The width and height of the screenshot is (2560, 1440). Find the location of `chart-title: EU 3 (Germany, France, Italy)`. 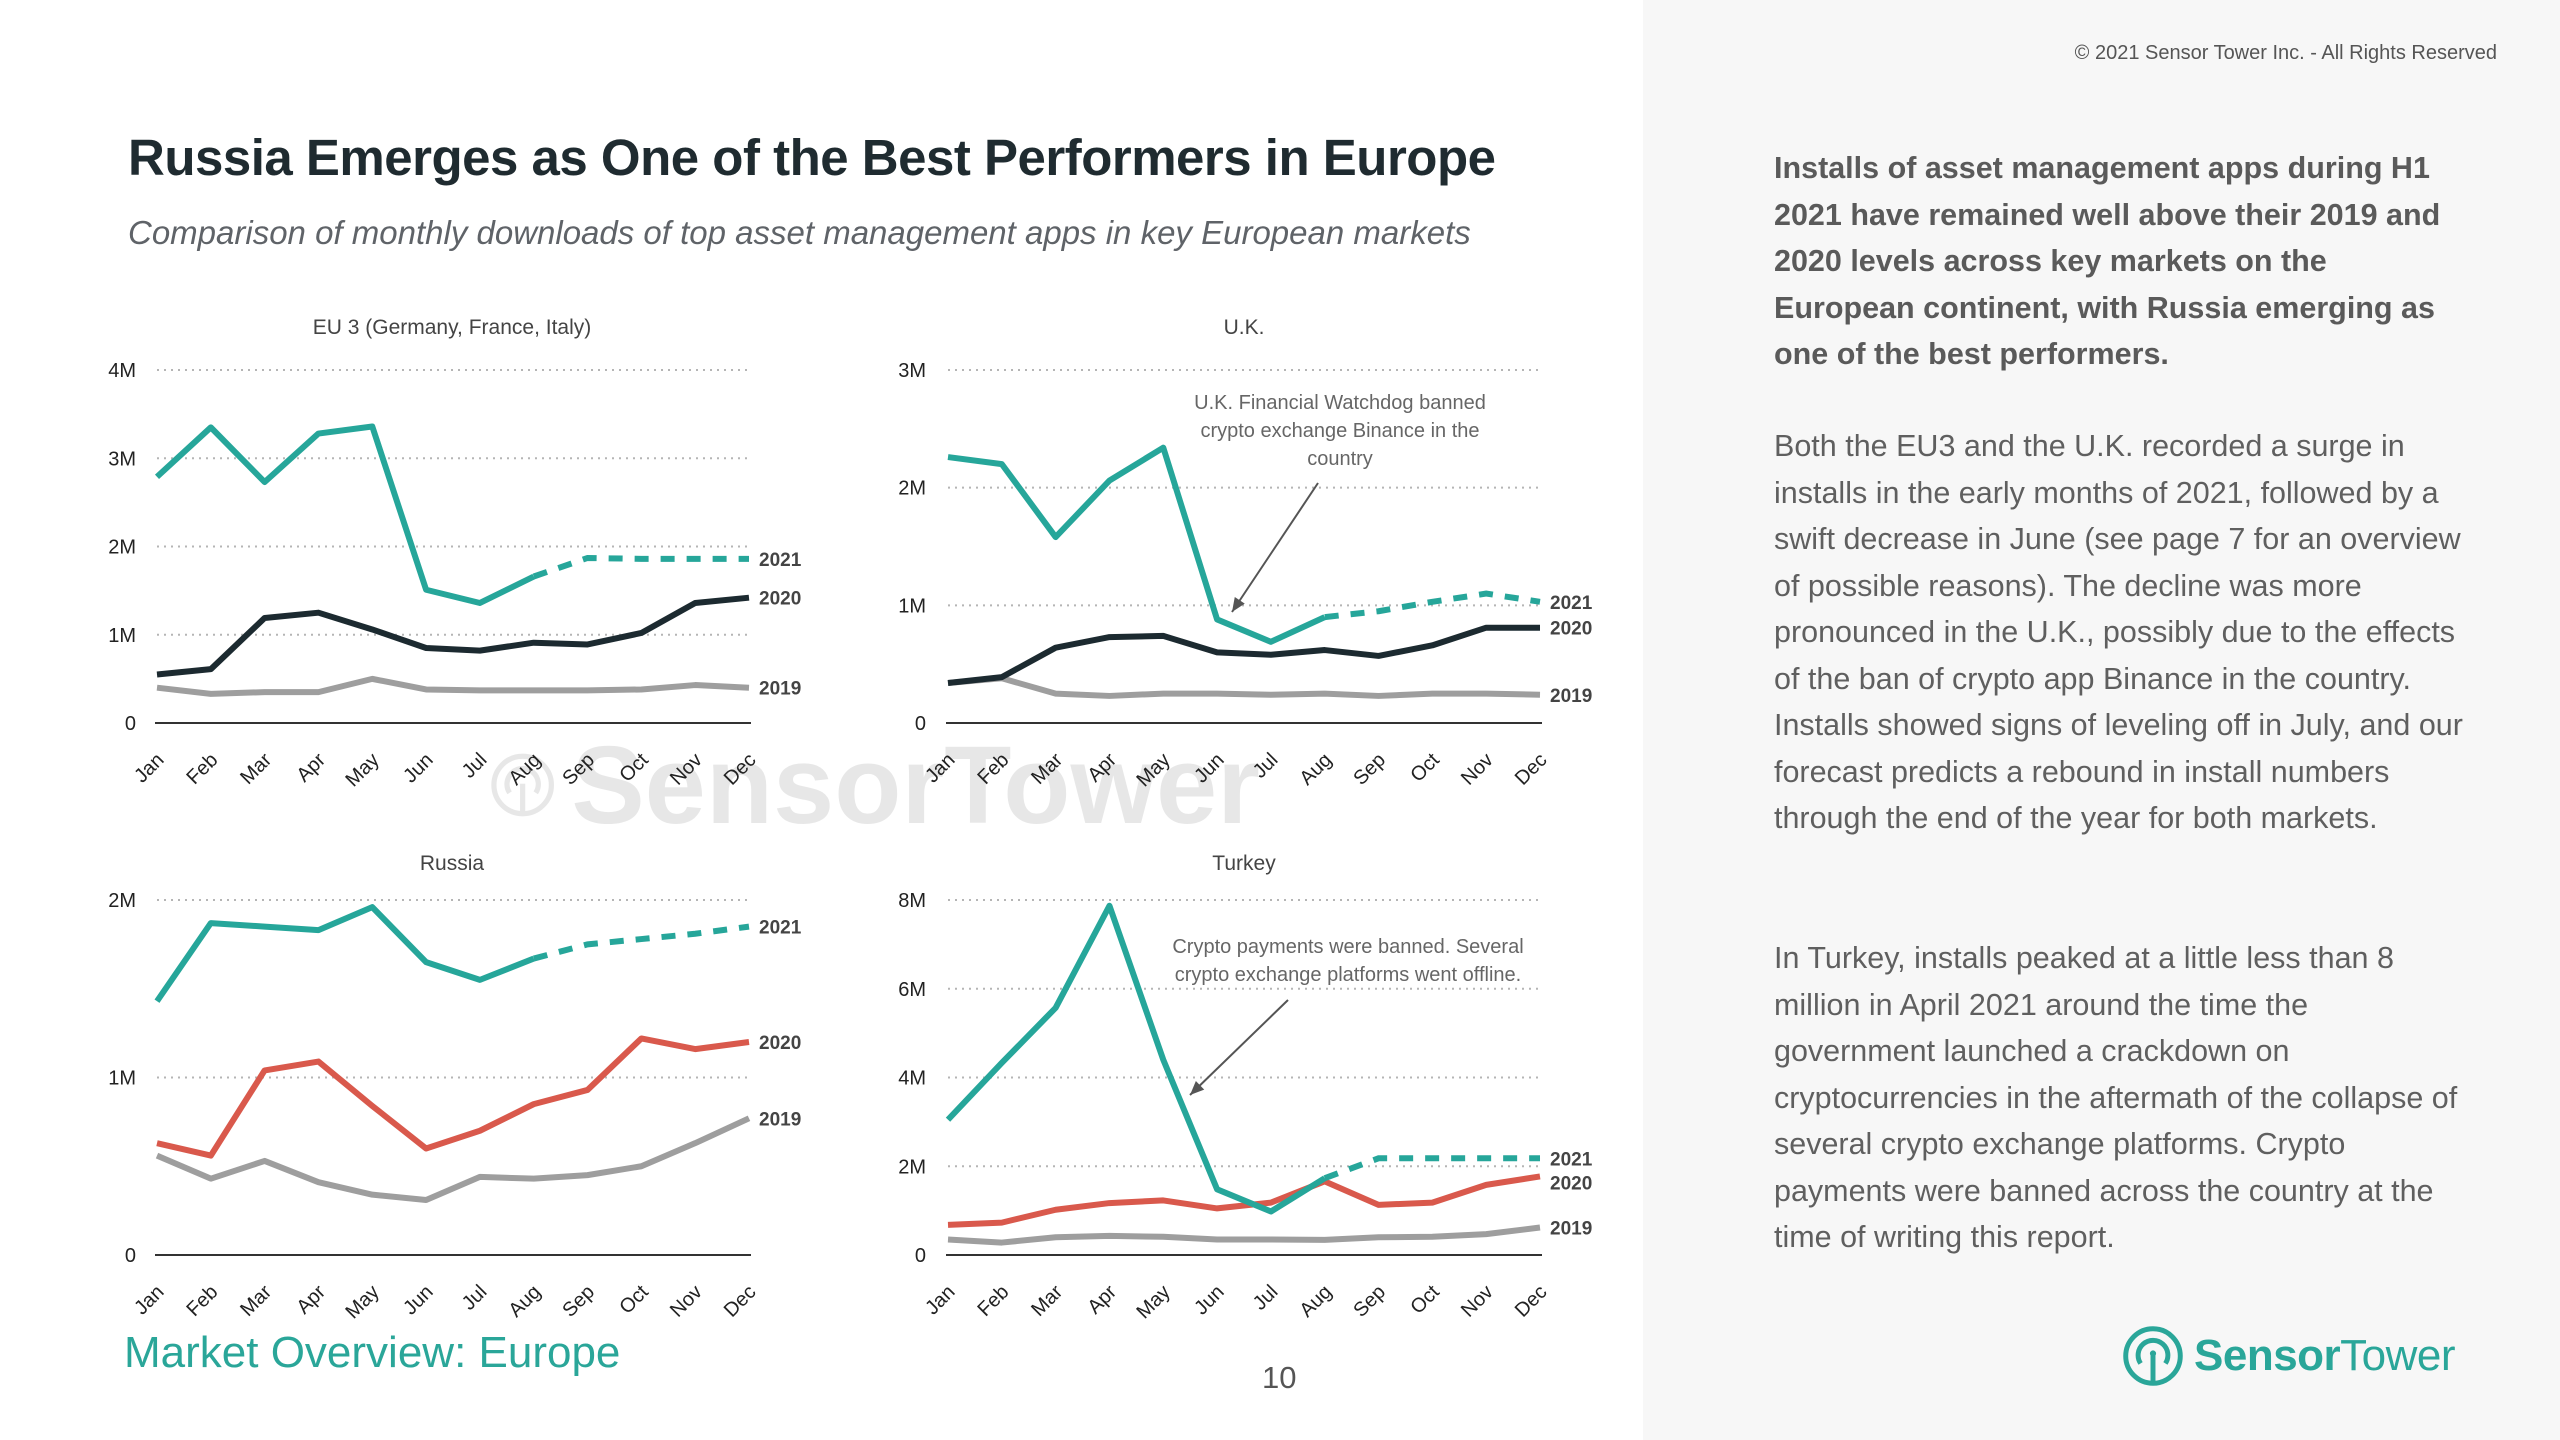

chart-title: EU 3 (Germany, France, Italy) is located at coordinates (452, 327).